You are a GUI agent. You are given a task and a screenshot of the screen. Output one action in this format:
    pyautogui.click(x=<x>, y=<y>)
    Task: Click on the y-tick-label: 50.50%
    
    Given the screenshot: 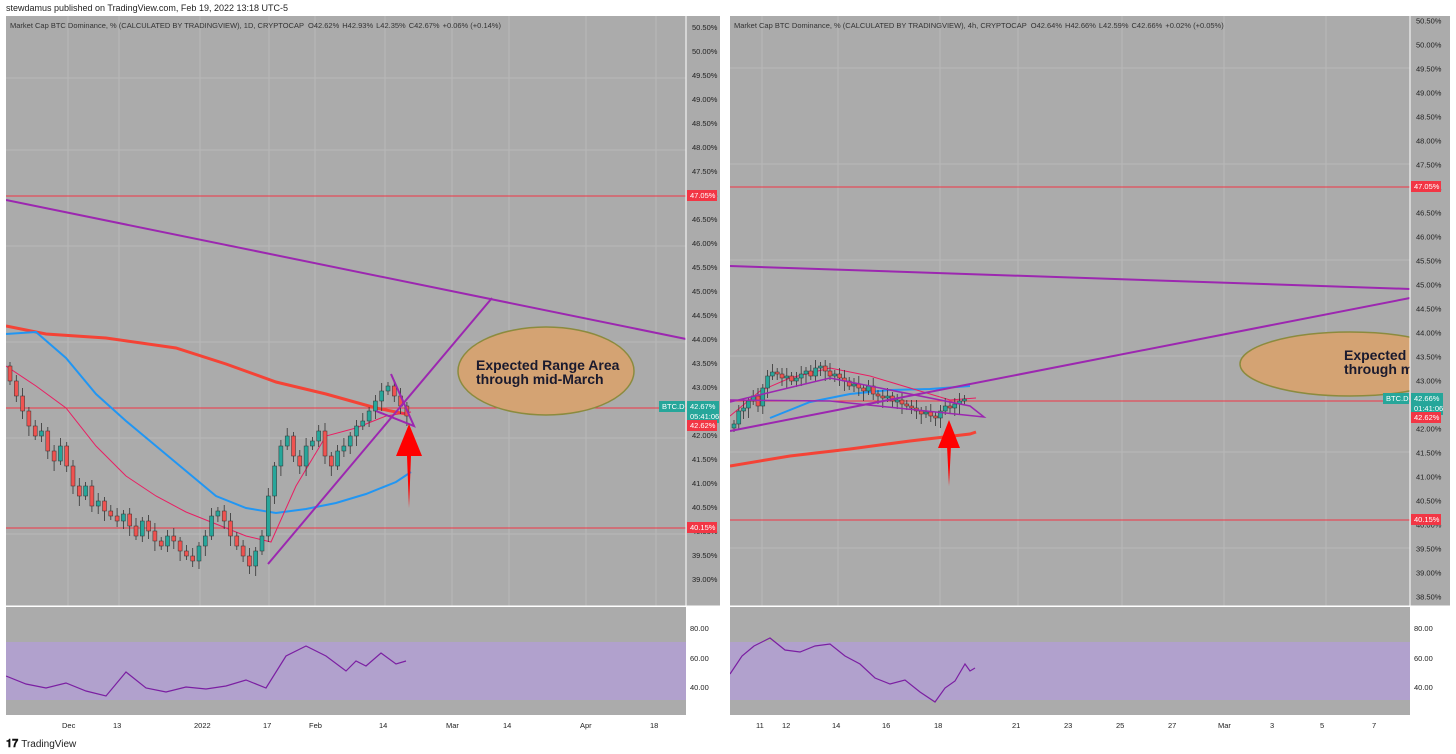 What is the action you would take?
    pyautogui.click(x=705, y=27)
    